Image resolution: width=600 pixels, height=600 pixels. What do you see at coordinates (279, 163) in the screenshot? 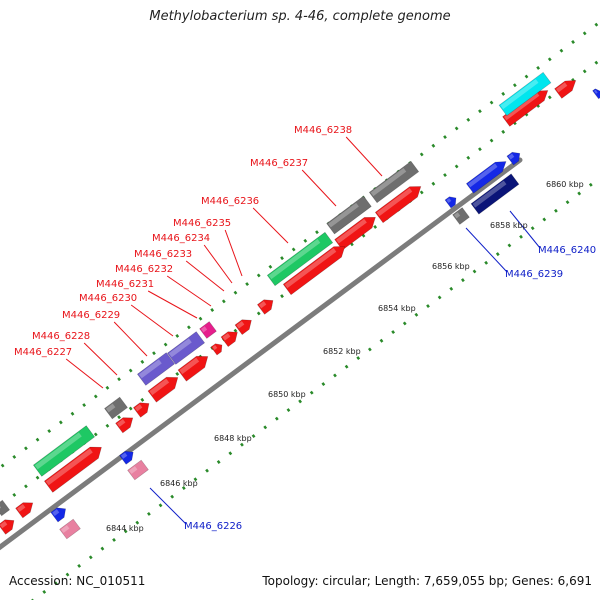
I see `gene-label-forward: M446_6237` at bounding box center [279, 163].